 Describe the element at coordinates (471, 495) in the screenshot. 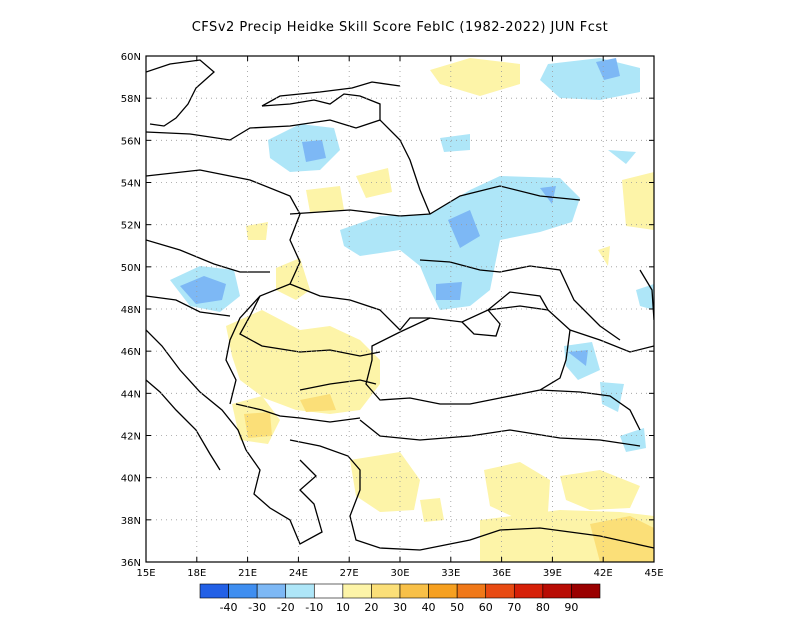

I see `aegean-coast` at that location.